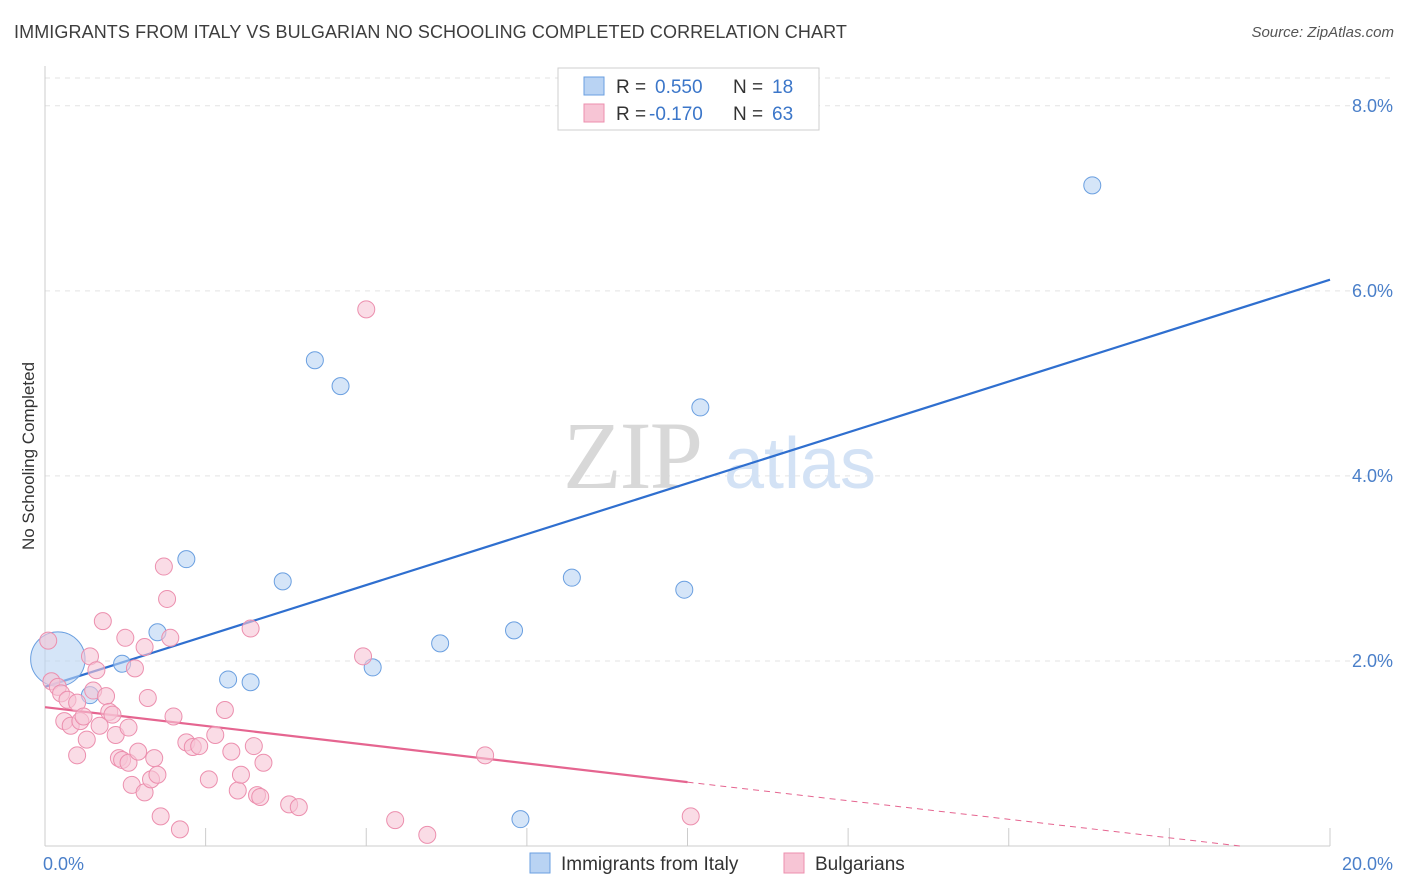 Image resolution: width=1406 pixels, height=892 pixels. I want to click on y-tick-label-1: 4.0%, so click(1372, 476).